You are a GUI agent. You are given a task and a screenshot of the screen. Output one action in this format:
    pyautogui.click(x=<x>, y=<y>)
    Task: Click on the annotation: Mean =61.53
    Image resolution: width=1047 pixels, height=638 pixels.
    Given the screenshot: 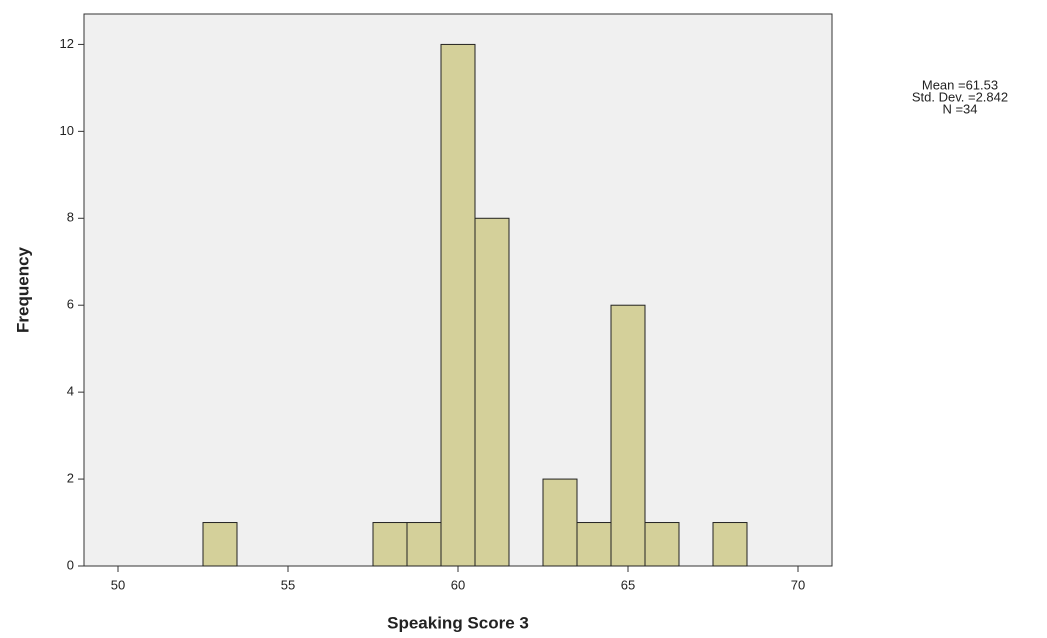 What is the action you would take?
    pyautogui.click(x=960, y=84)
    